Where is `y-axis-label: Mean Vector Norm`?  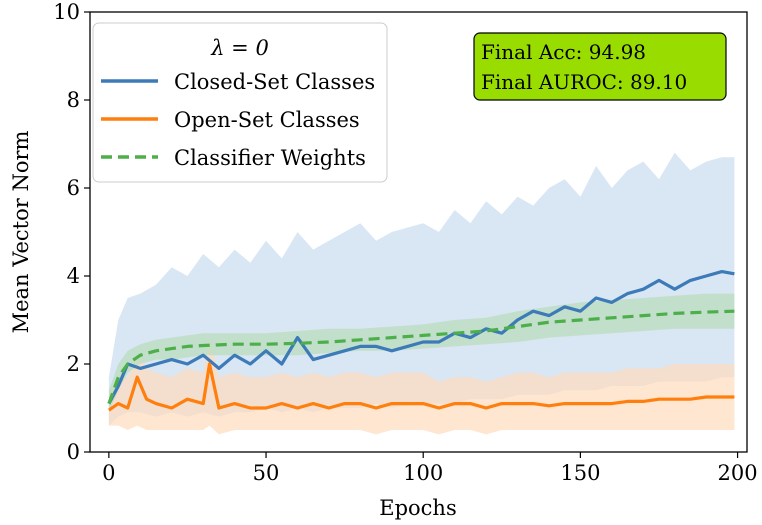
y-axis-label: Mean Vector Norm is located at coordinates (21, 231).